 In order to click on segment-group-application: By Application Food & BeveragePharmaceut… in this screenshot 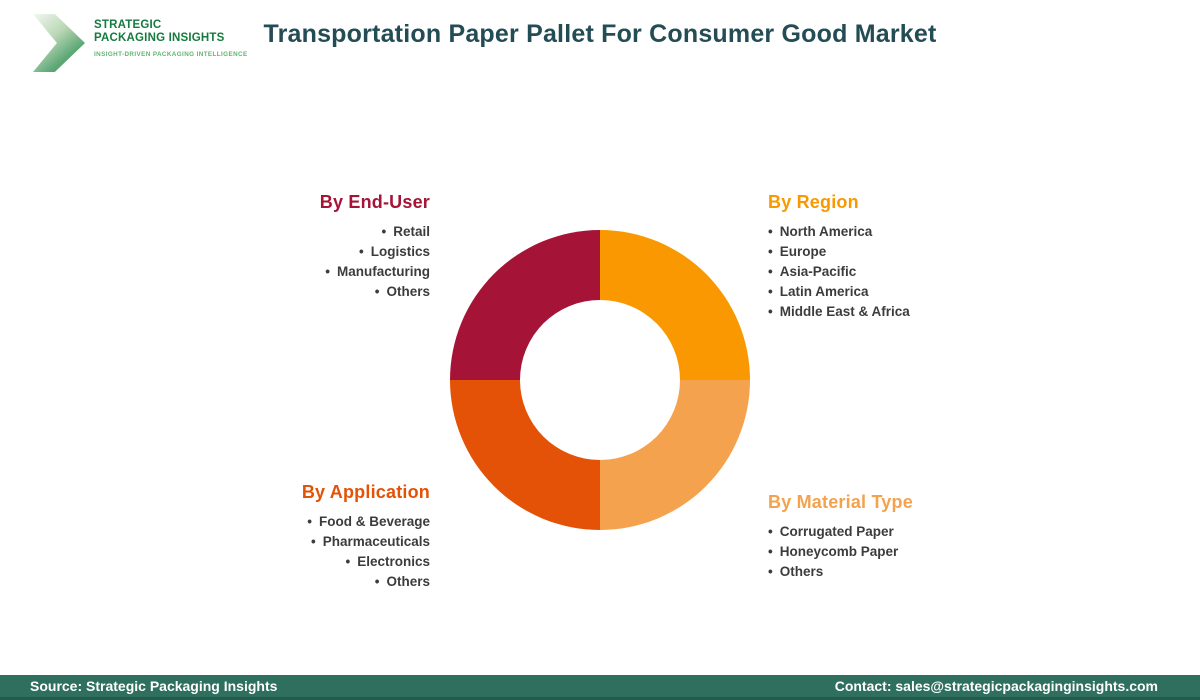, I will do `click(366, 537)`.